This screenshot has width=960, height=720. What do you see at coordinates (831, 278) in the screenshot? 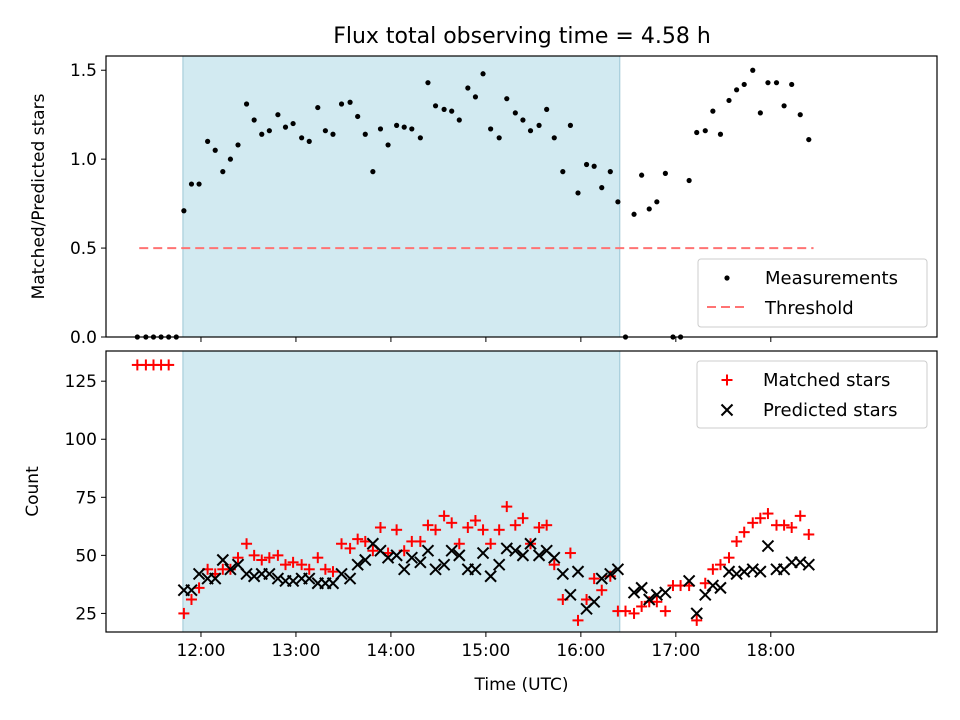
I see `legend-measurements-label: Measurements` at bounding box center [831, 278].